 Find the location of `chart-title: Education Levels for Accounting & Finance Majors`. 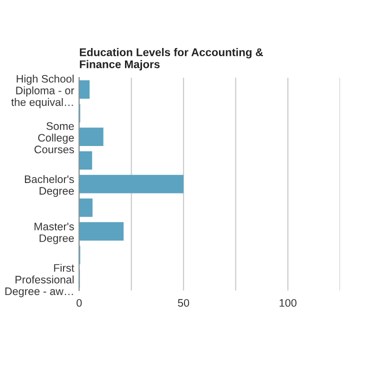

chart-title: Education Levels for Accounting & Finance Majors is located at coordinates (172, 59).